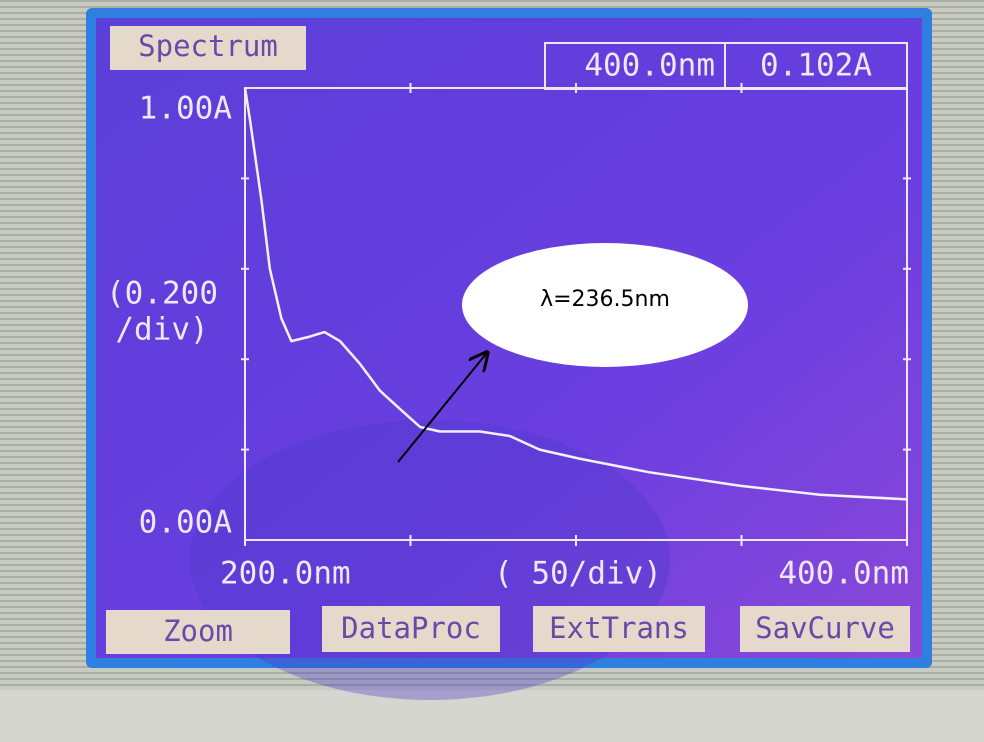 This screenshot has height=742, width=984. I want to click on wavelength-readout: 400.0nm, so click(649, 66).